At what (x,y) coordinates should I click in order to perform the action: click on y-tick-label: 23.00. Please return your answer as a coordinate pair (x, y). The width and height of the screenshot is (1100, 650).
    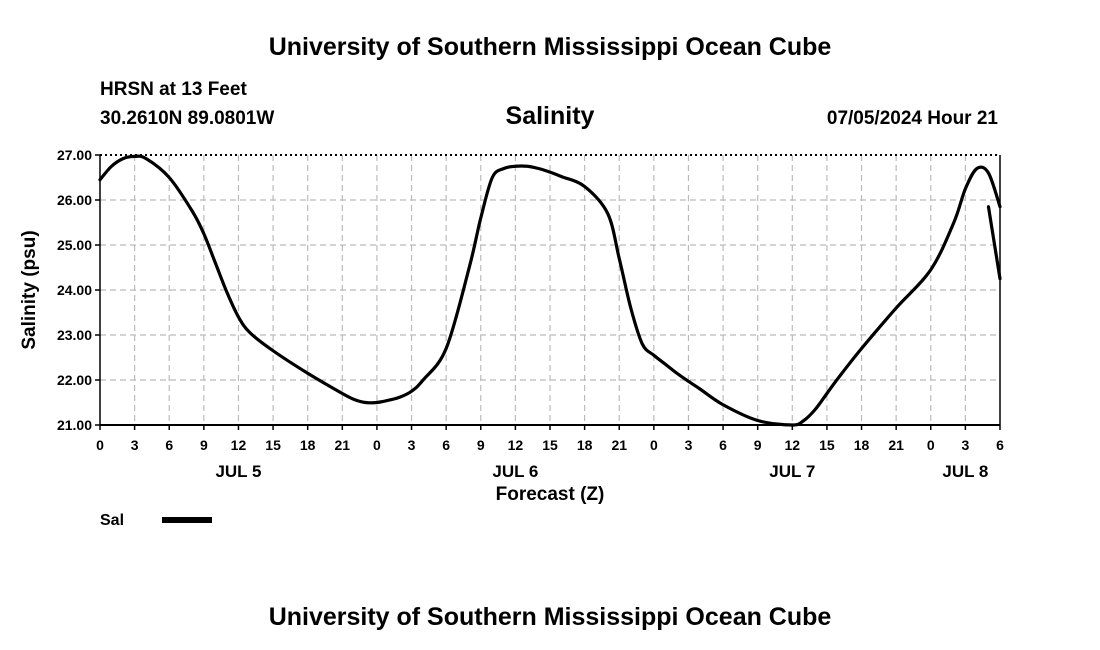
    Looking at the image, I should click on (74, 335).